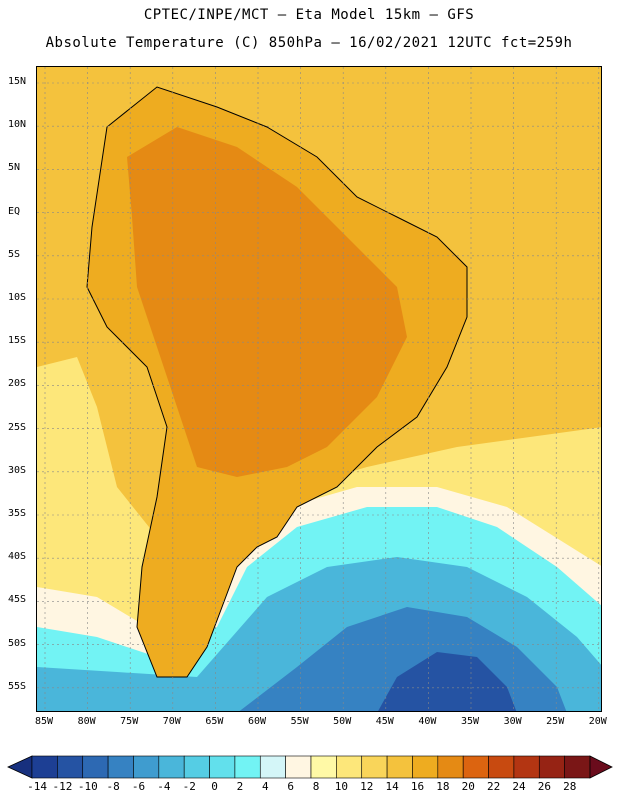 This screenshot has height=800, width=618. I want to click on colorbar-label: 22, so click(493, 786).